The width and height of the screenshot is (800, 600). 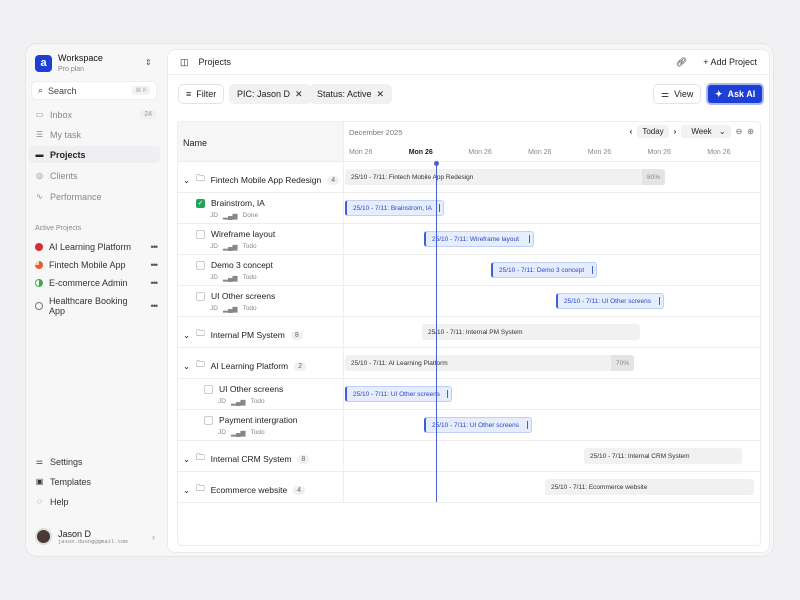 I want to click on scale-select: Week ⌄, so click(x=706, y=131).